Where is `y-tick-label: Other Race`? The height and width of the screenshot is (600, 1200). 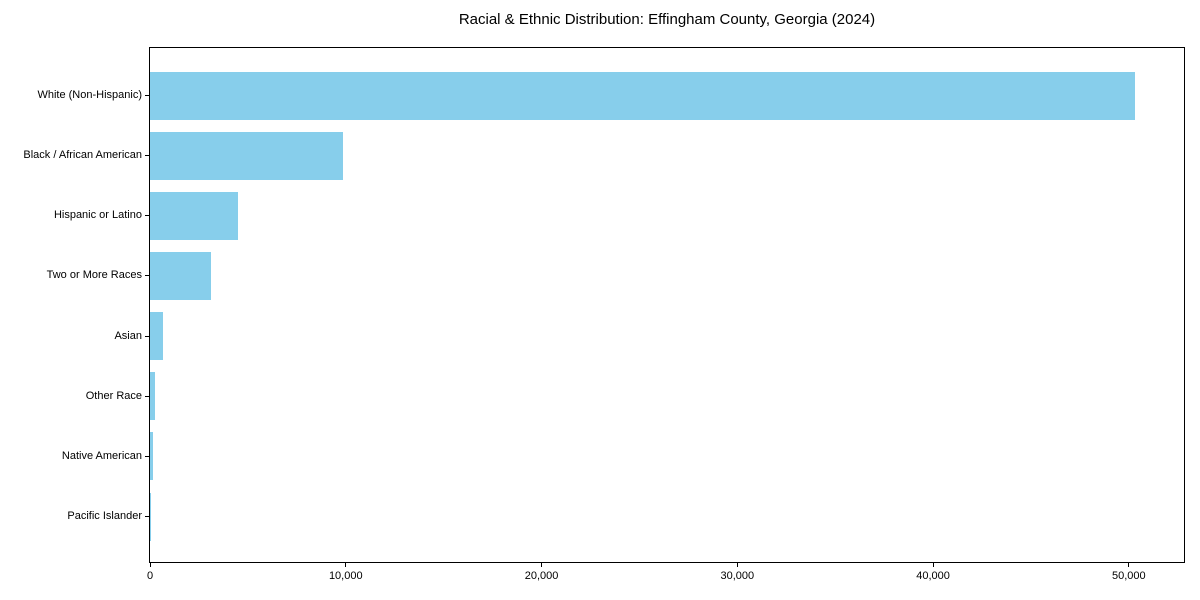 y-tick-label: Other Race is located at coordinates (113, 395).